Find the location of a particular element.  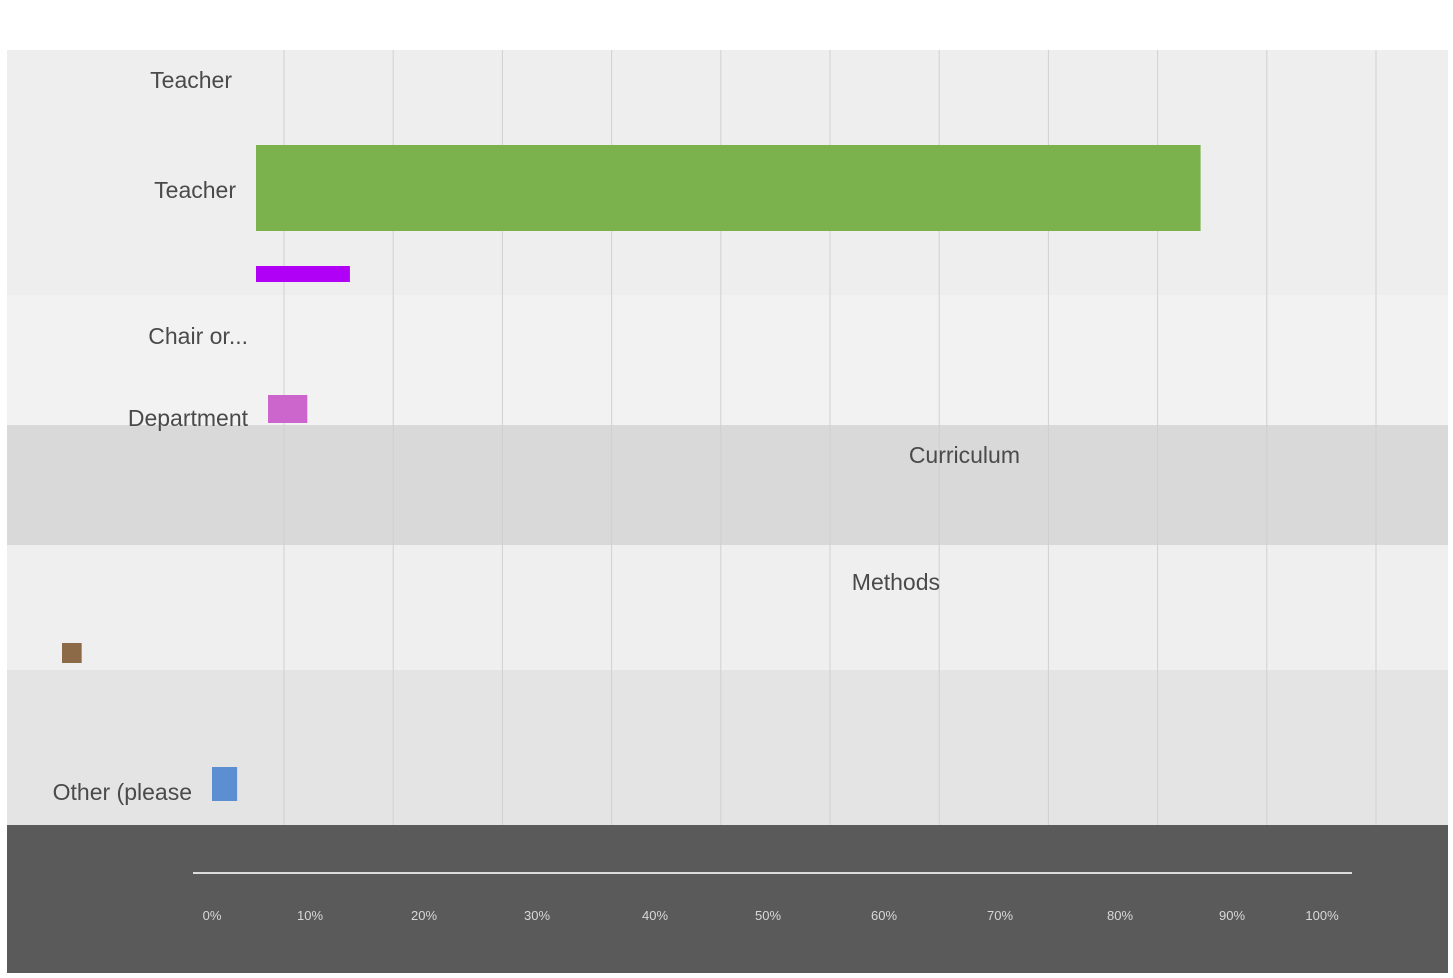

category-label: Curriculum is located at coordinates (964, 455).